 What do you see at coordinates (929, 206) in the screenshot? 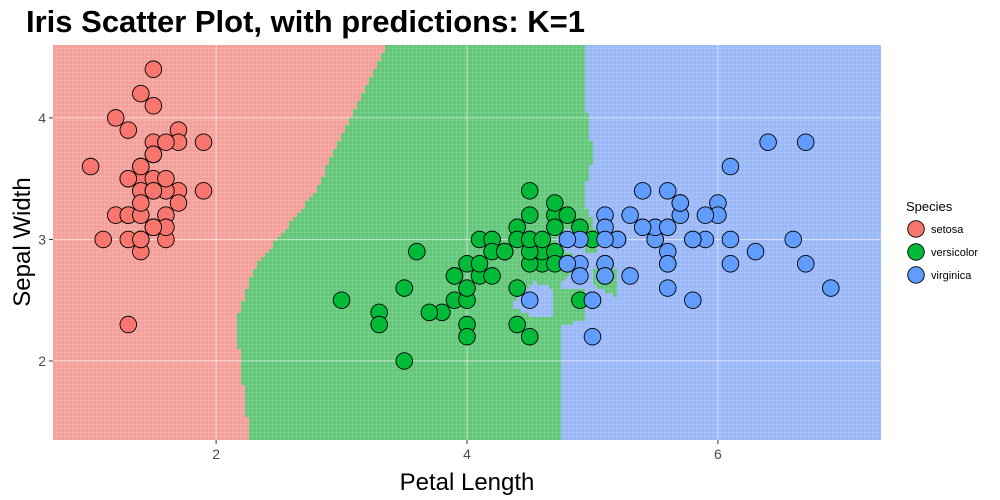
I see `legend-title: Species` at bounding box center [929, 206].